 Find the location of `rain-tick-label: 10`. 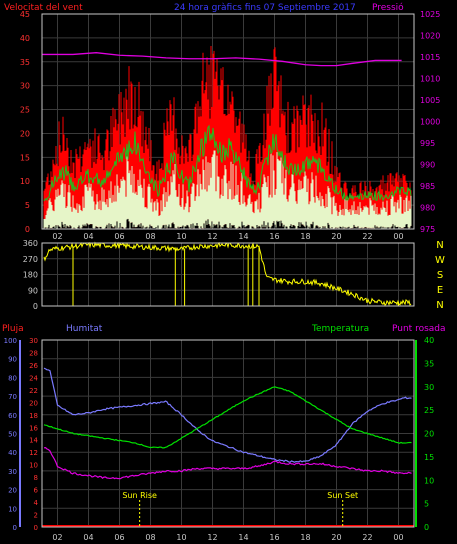

rain-tick-label: 10 is located at coordinates (33, 466).